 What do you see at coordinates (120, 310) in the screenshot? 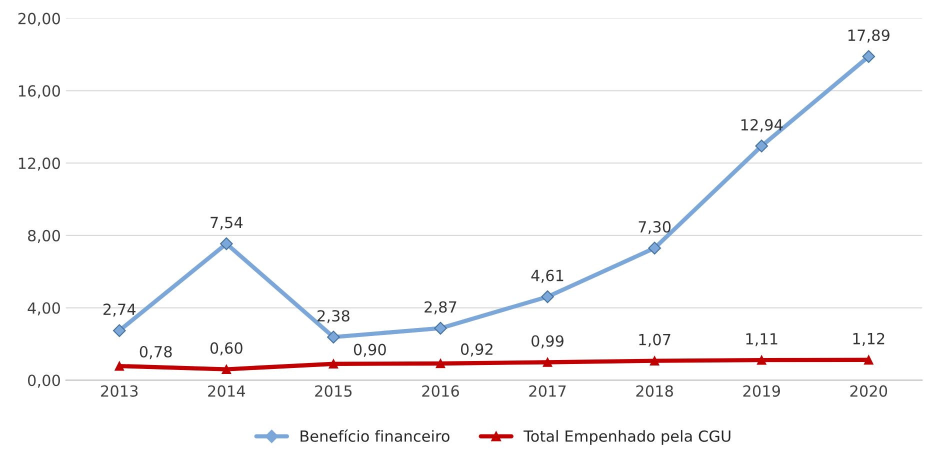
I see `data-label: 2,74` at bounding box center [120, 310].